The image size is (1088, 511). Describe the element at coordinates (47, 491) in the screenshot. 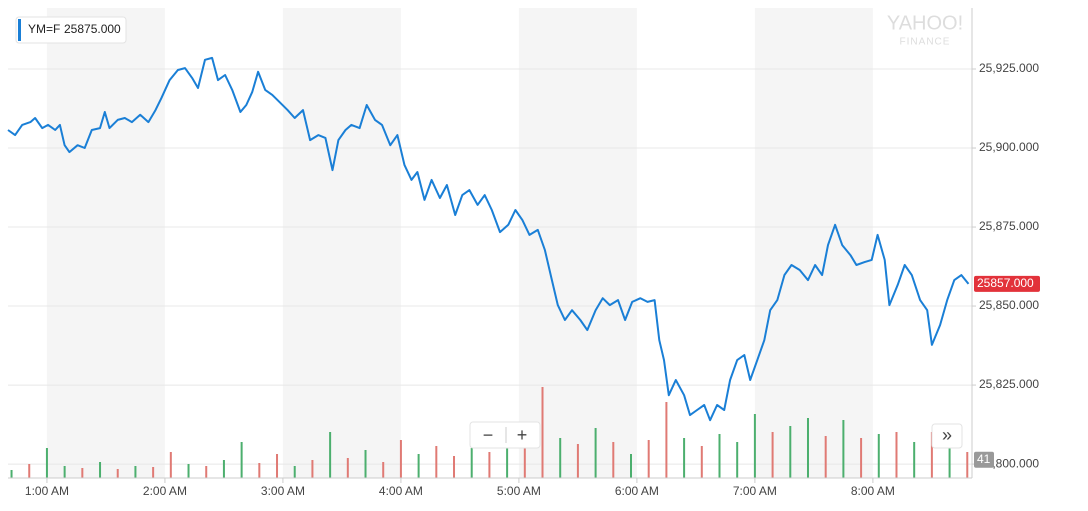

I see `x-tick-label: 1:00 AM` at that location.